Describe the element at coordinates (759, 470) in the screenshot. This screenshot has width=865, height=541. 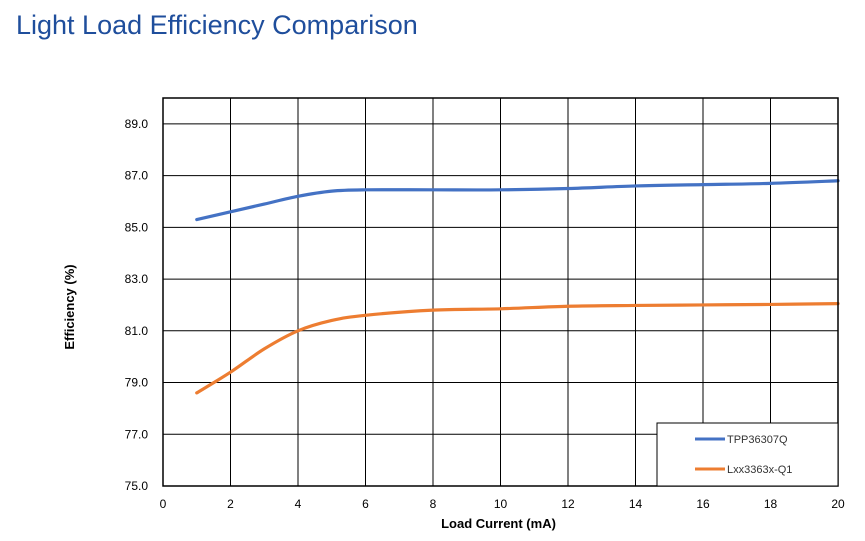
I see `legend-label: Lxx3363x-Q1` at that location.